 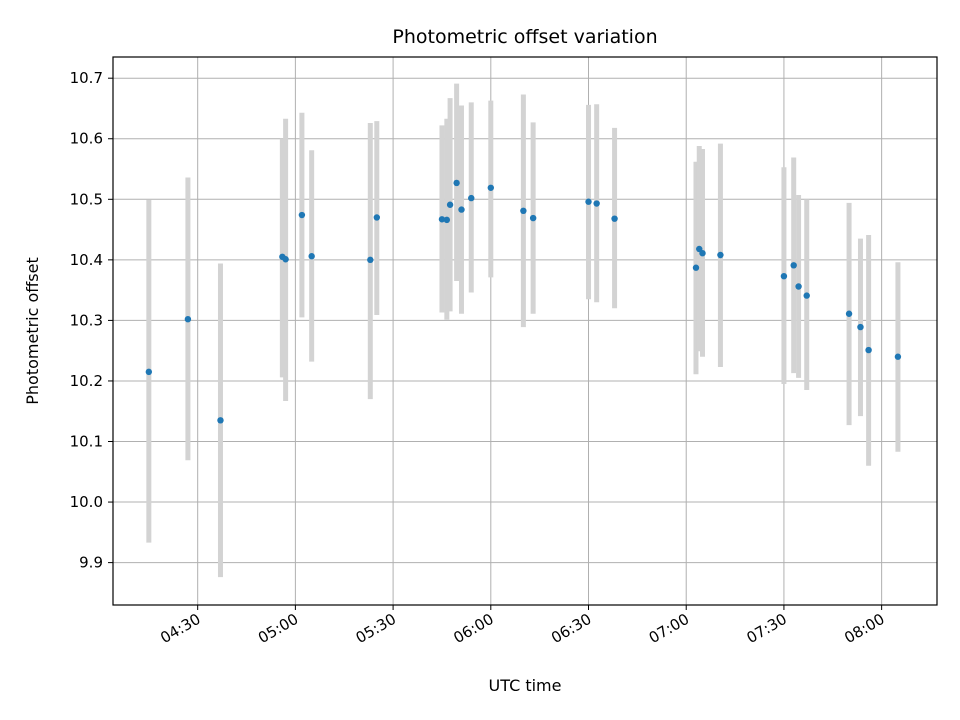 What do you see at coordinates (524, 37) in the screenshot?
I see `chart-title: Photometric offset variation` at bounding box center [524, 37].